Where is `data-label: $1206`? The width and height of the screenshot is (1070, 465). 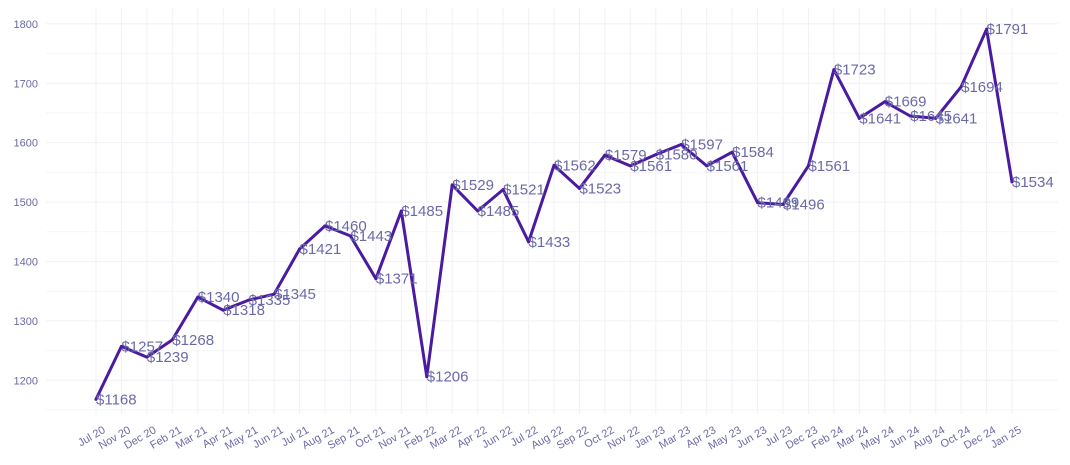
data-label: $1206 is located at coordinates (448, 377).